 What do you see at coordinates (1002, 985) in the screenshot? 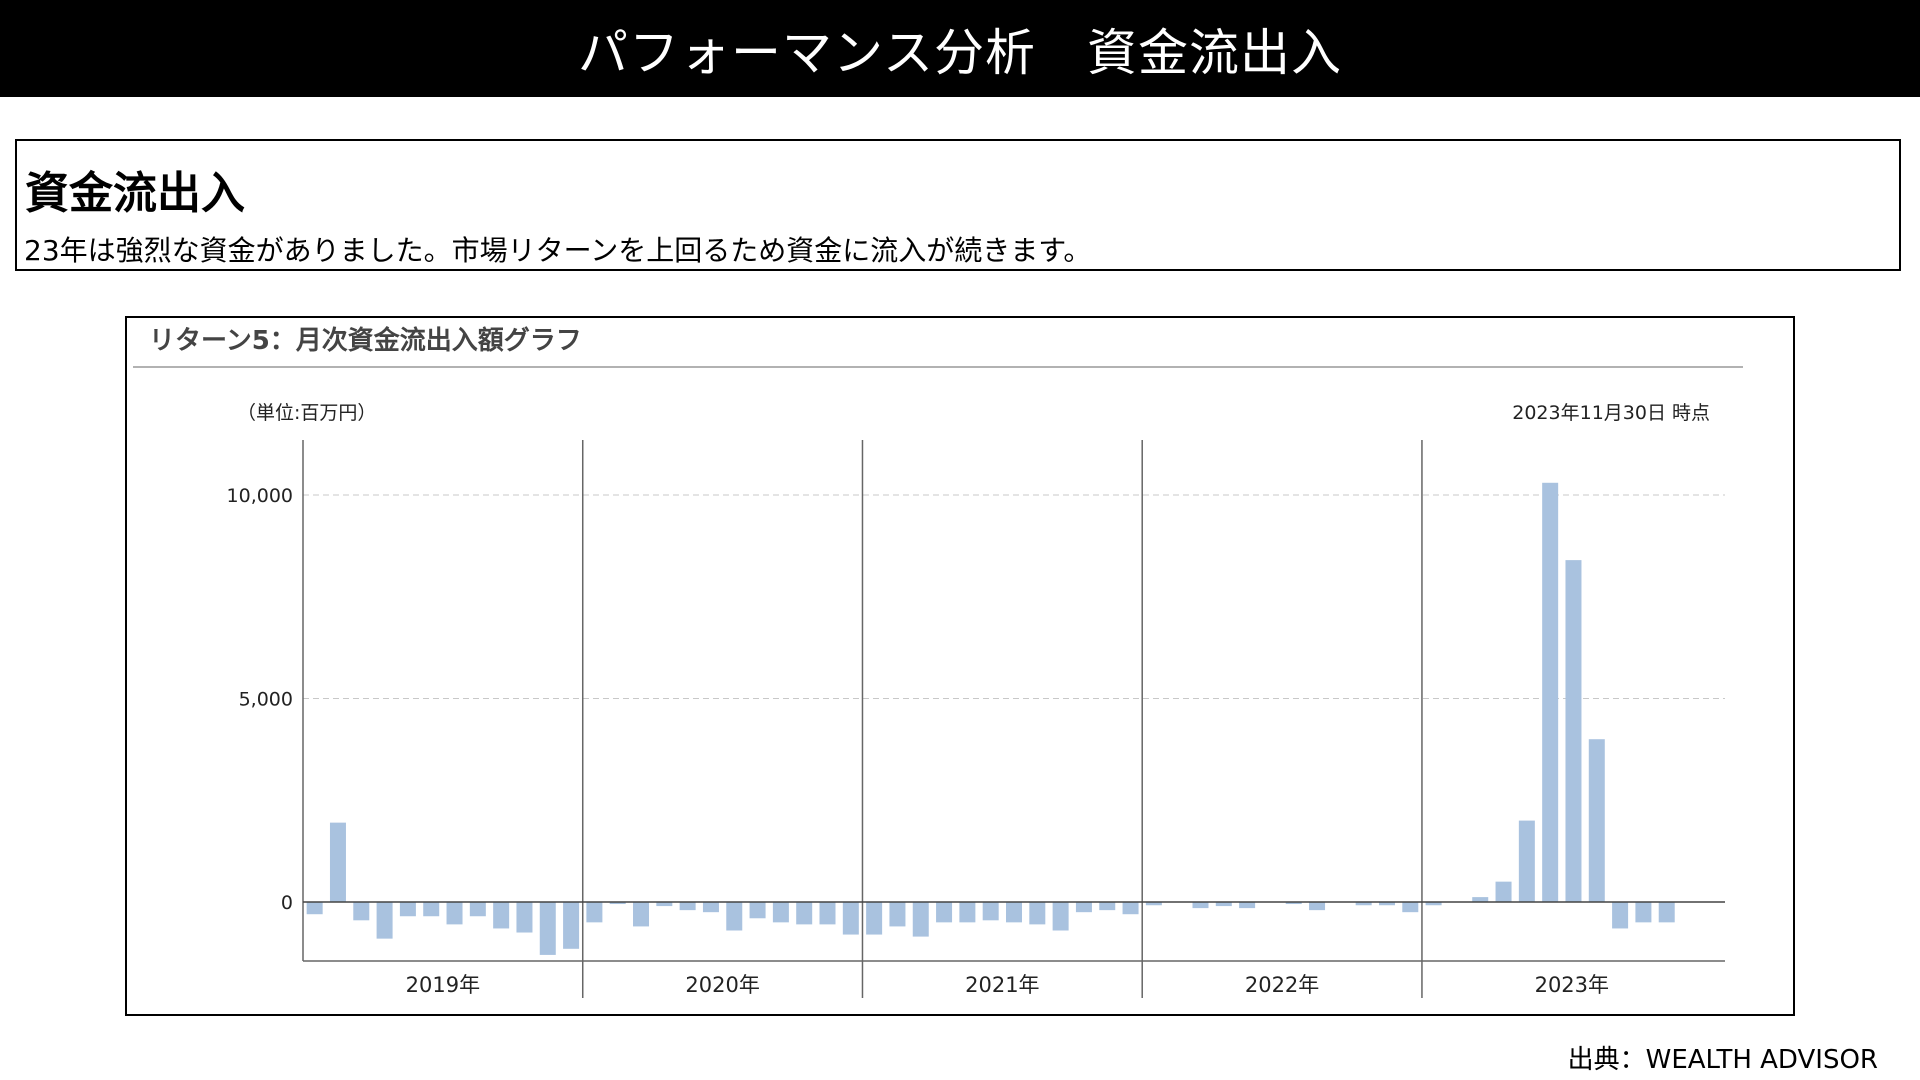
I see `x-tick-label: 2021年` at bounding box center [1002, 985].